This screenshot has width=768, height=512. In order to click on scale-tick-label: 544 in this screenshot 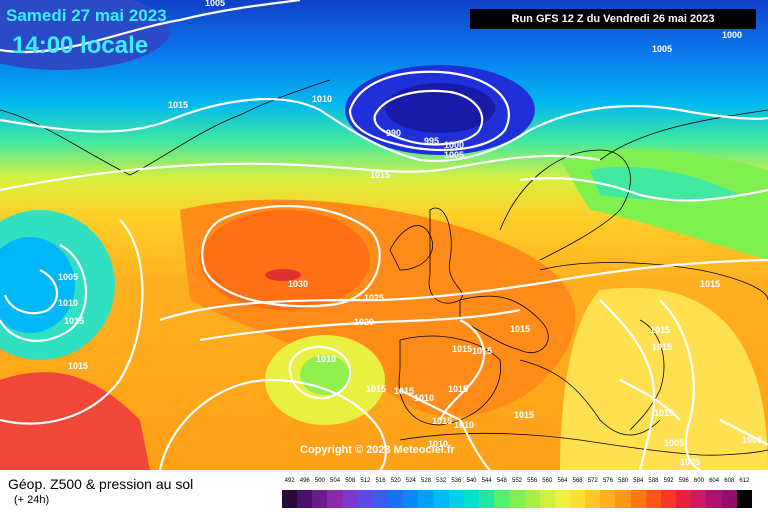, I will do `click(486, 481)`.